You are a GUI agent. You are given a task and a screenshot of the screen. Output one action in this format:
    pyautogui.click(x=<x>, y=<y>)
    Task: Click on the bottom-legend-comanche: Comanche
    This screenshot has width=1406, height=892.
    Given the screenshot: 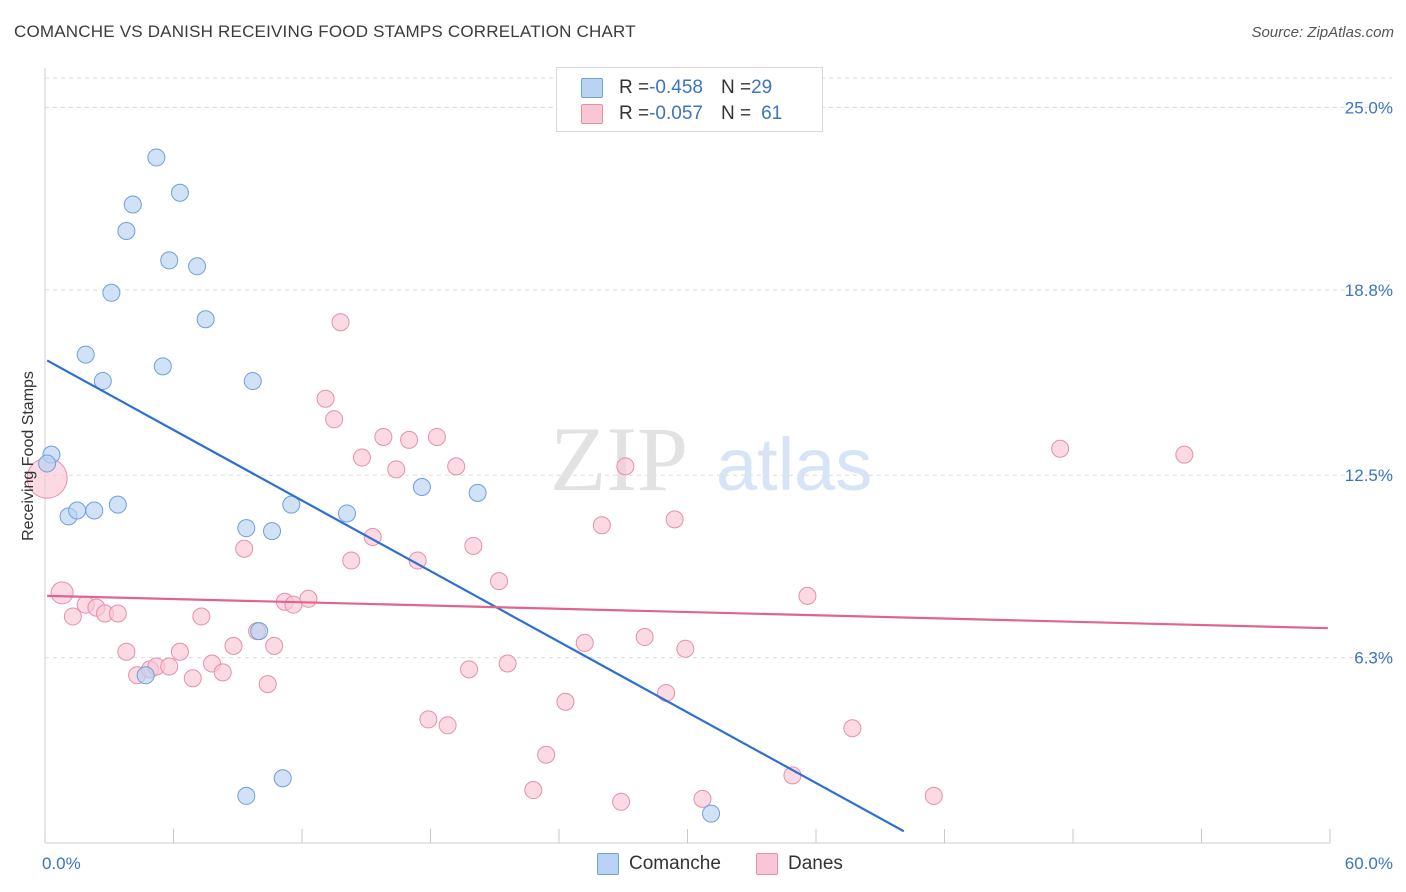 What is the action you would take?
    pyautogui.click(x=659, y=864)
    